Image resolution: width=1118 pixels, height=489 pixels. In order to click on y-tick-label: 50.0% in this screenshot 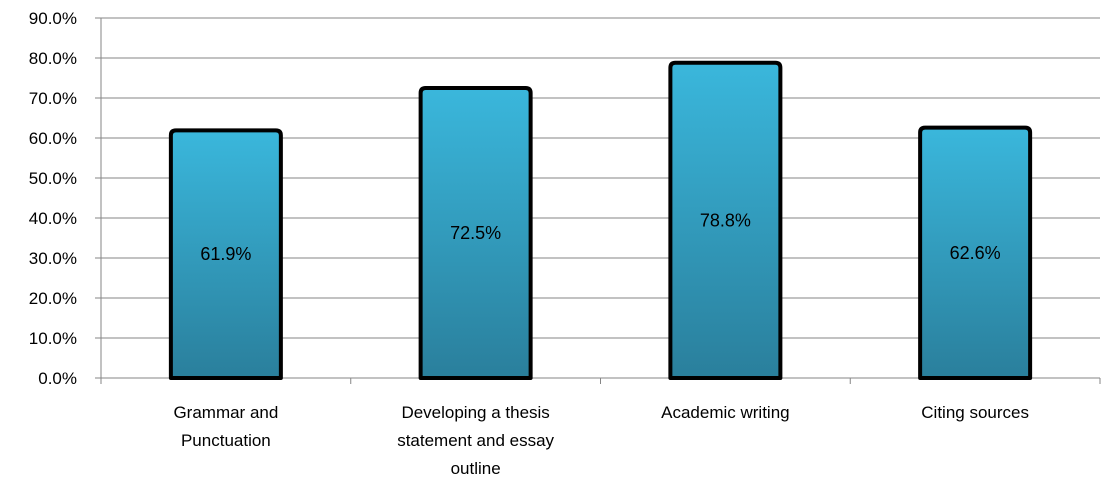, I will do `click(53, 178)`.